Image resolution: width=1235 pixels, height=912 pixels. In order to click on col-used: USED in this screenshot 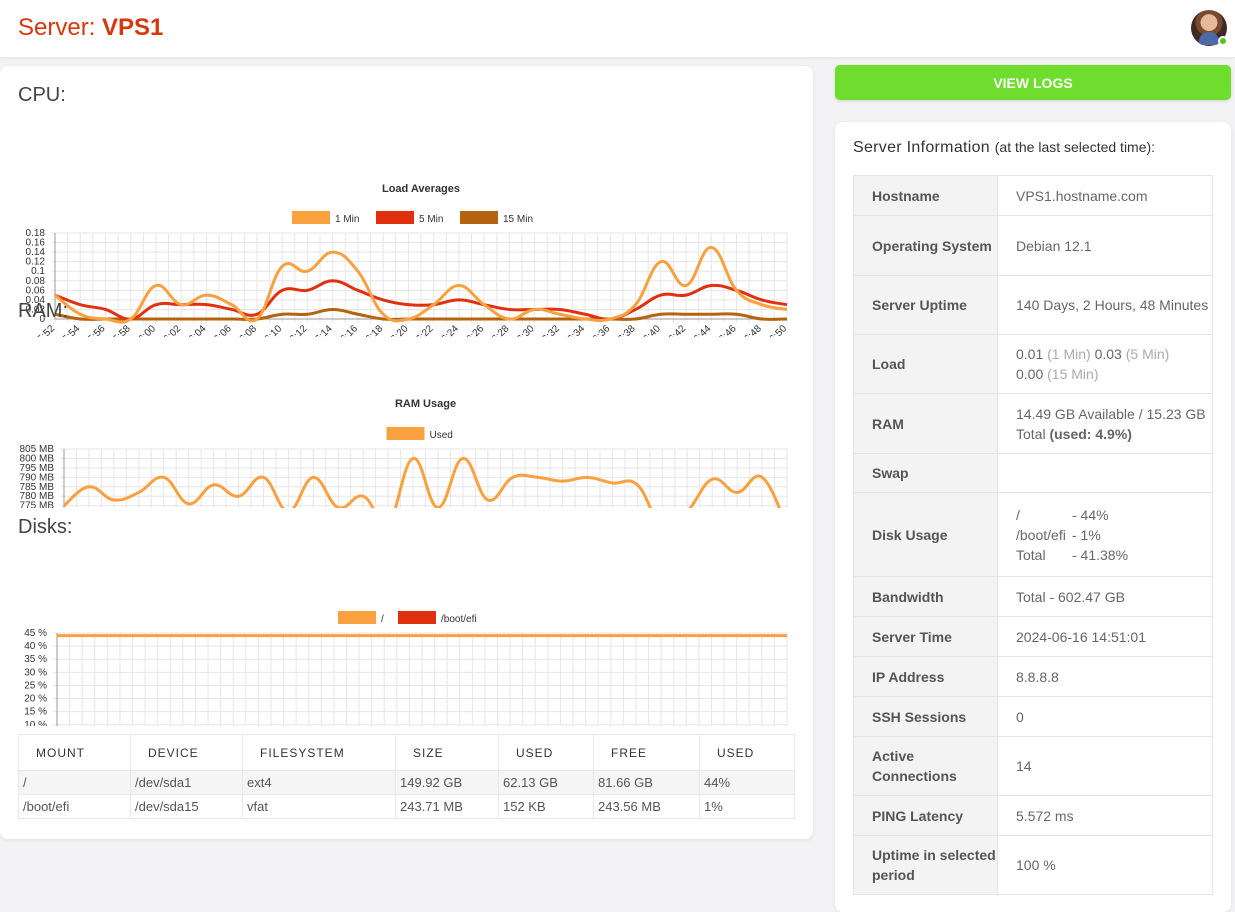, I will do `click(546, 752)`.